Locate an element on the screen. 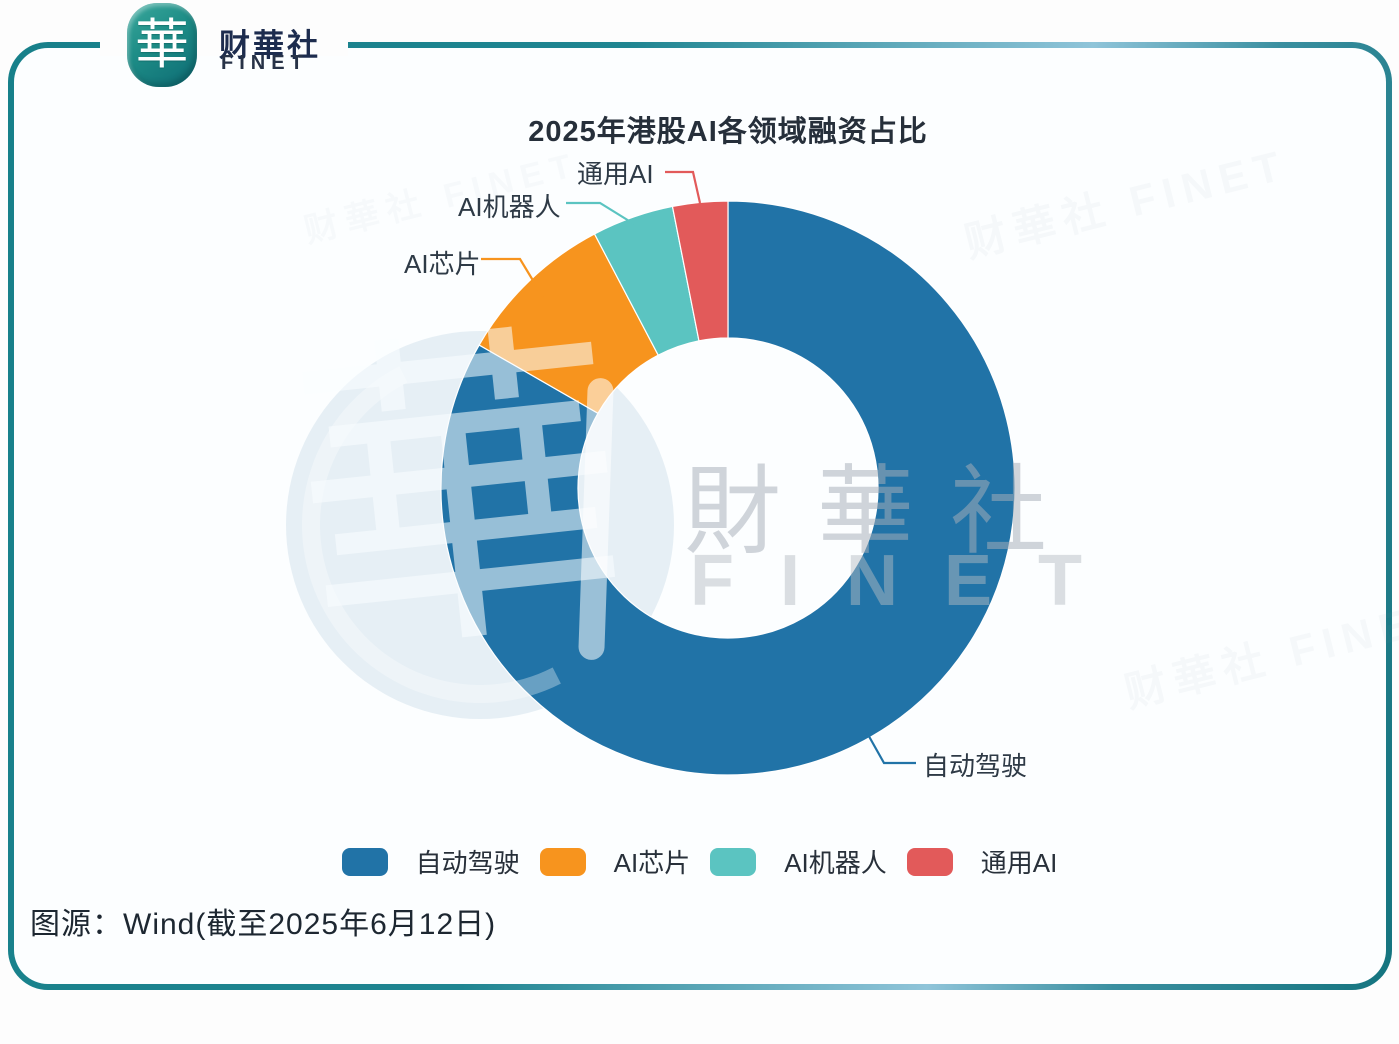  slice-callout-label: 自动驾驶 is located at coordinates (975, 766).